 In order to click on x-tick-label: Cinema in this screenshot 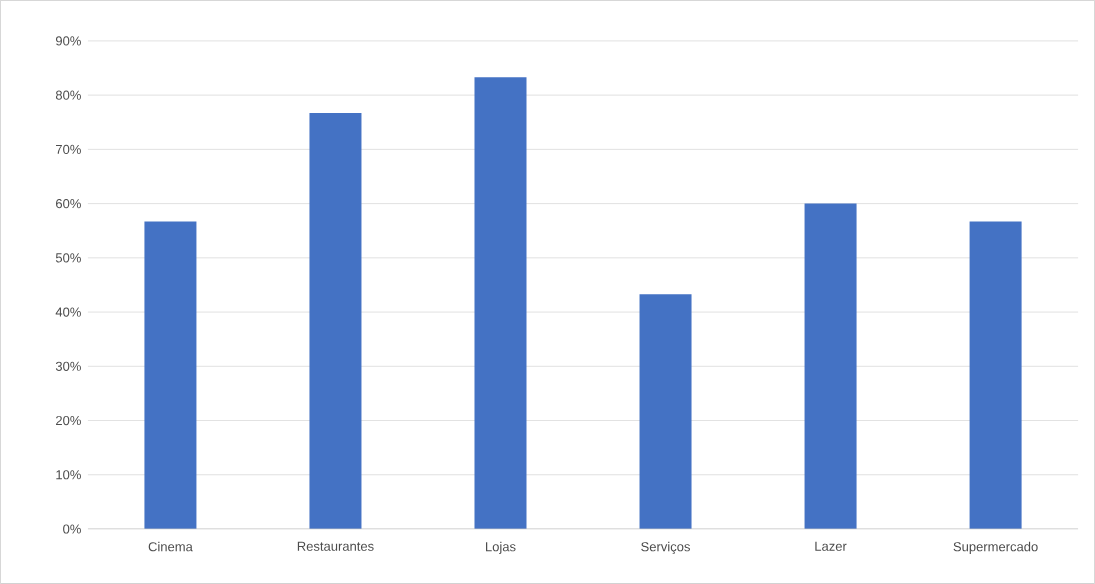, I will do `click(170, 546)`.